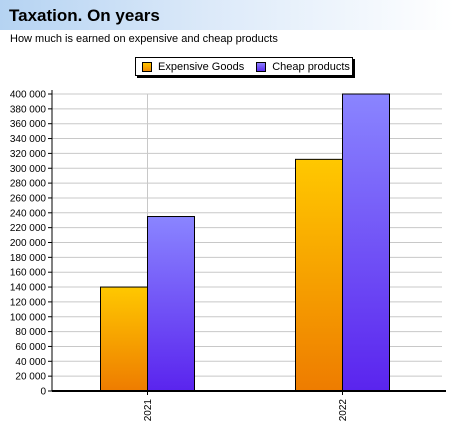 Image resolution: width=454 pixels, height=434 pixels. Describe the element at coordinates (28, 317) in the screenshot. I see `y-tick-label: 100 000` at that location.